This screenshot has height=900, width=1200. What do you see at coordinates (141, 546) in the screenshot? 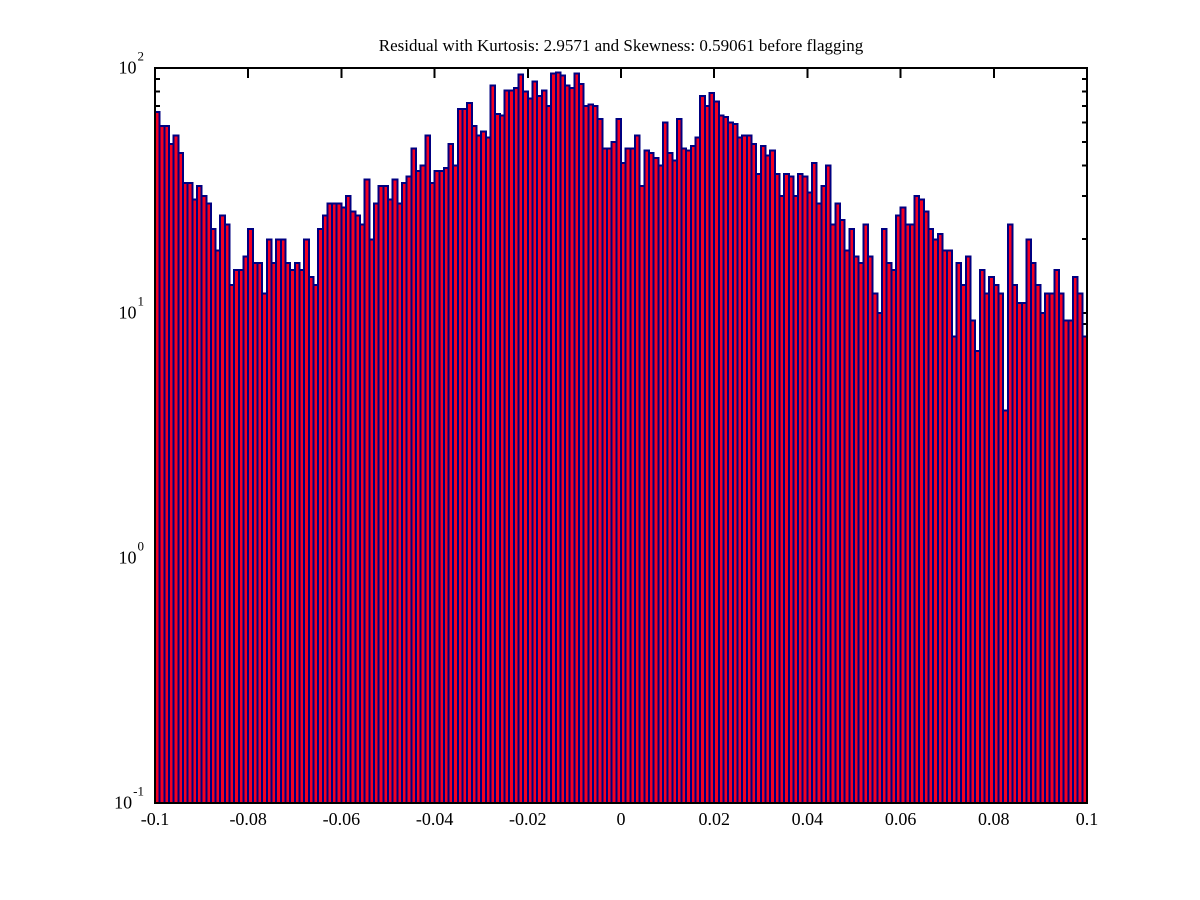
I see `y-tick-exponent: 0` at bounding box center [141, 546].